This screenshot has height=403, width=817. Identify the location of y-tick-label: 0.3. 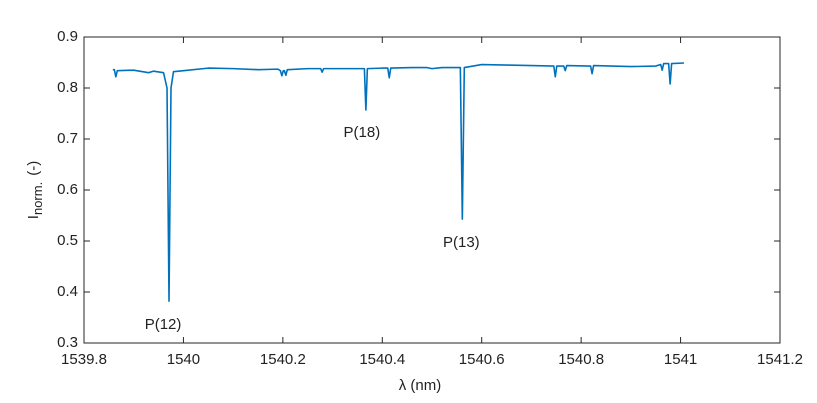
(67, 342).